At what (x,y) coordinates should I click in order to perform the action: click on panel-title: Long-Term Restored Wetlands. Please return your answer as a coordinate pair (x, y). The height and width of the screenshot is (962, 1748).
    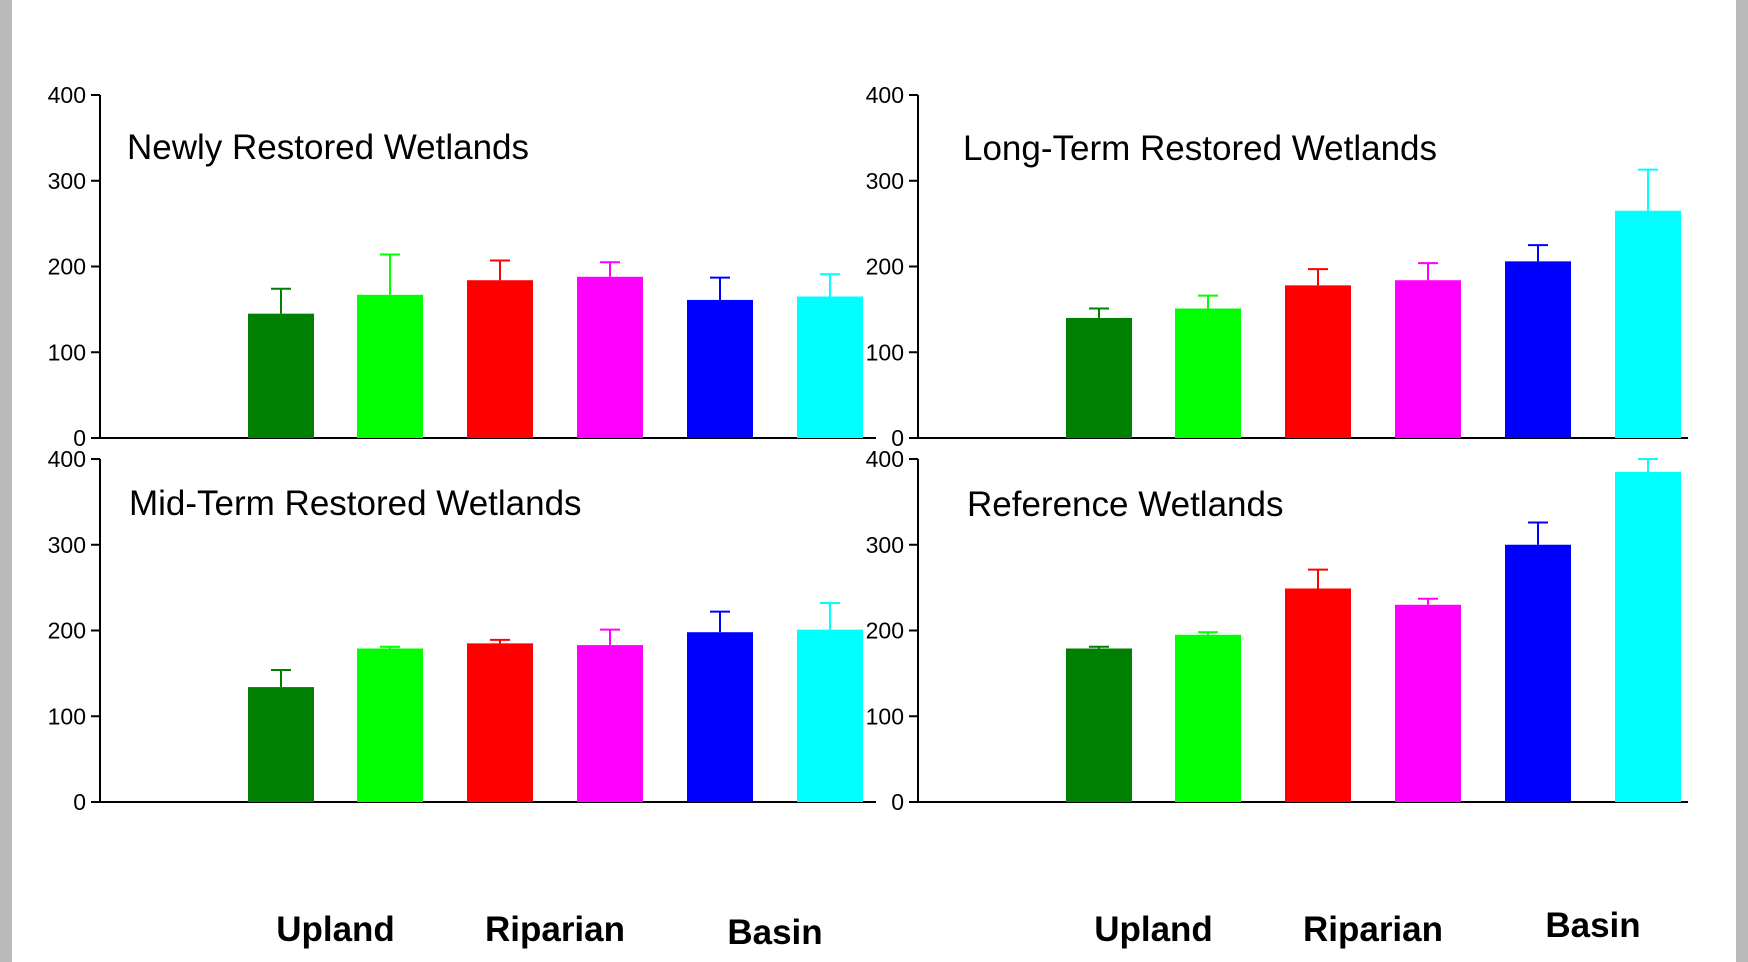
    Looking at the image, I should click on (1200, 148).